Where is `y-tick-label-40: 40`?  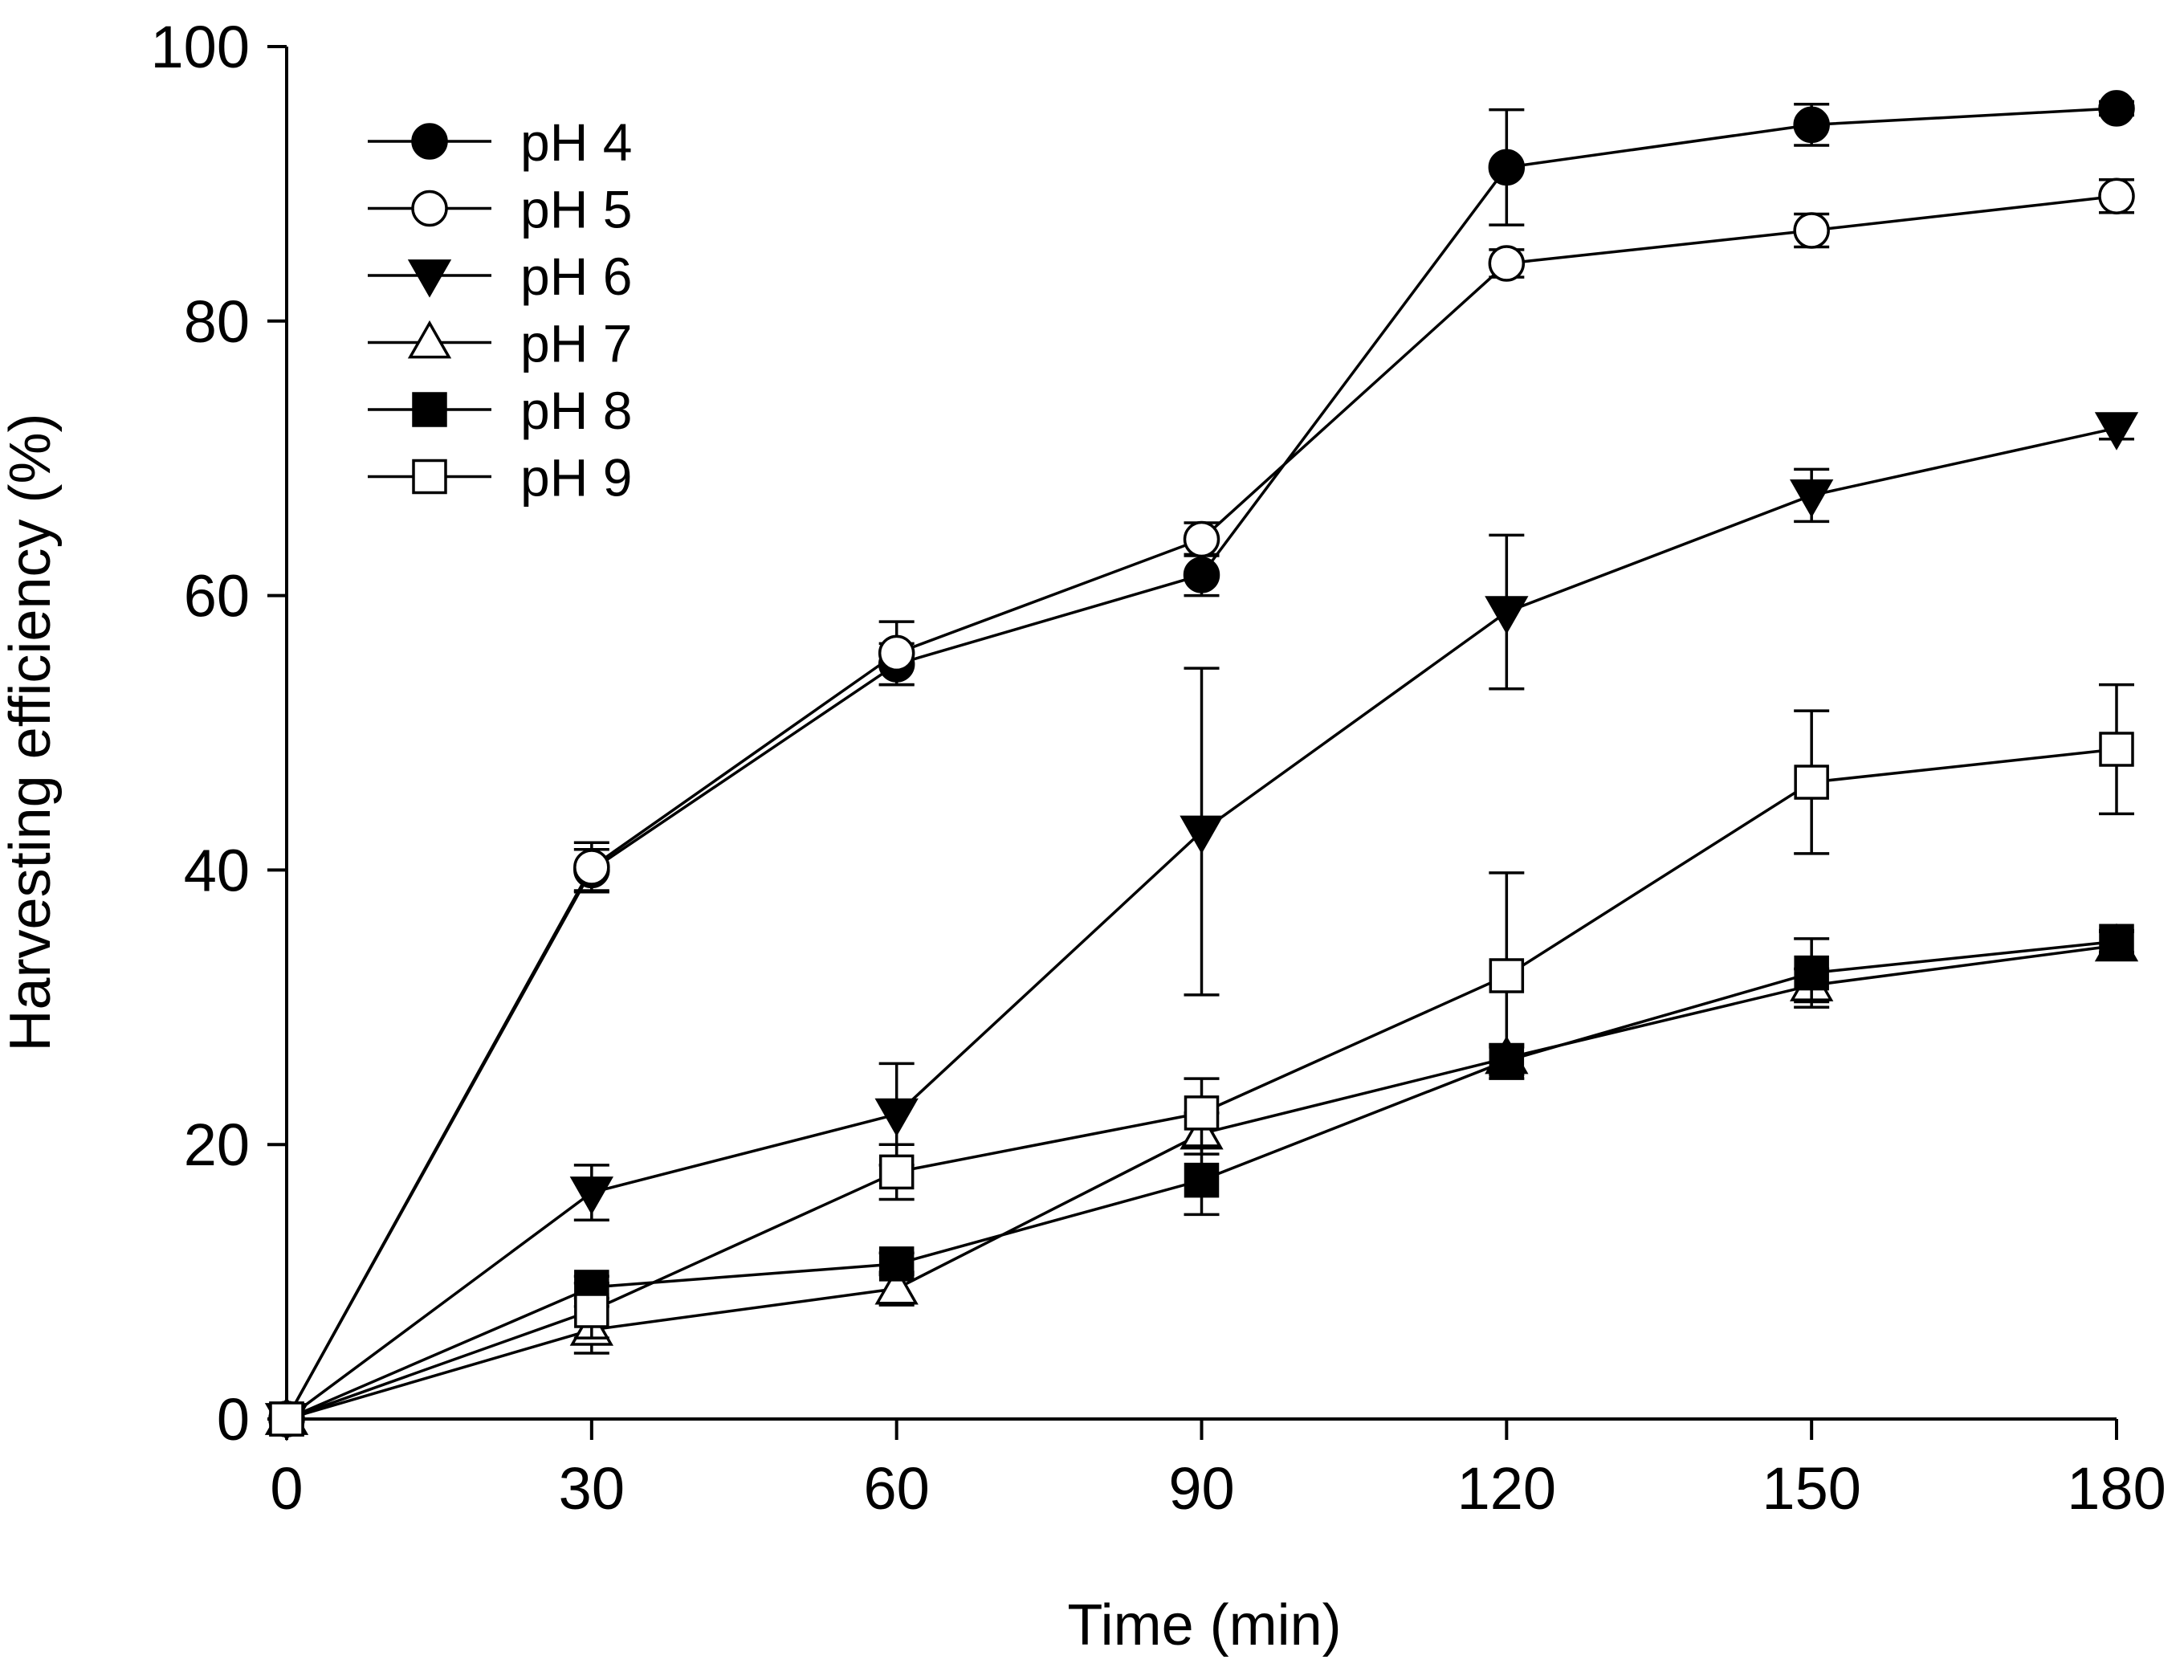
y-tick-label-40: 40 is located at coordinates (217, 870).